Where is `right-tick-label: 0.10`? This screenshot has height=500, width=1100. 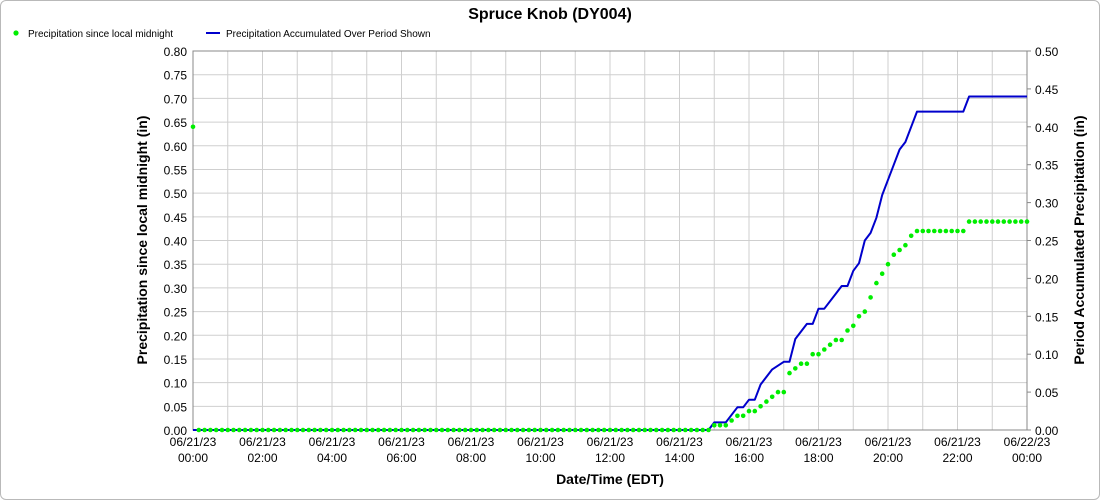
right-tick-label: 0.10 is located at coordinates (1047, 355).